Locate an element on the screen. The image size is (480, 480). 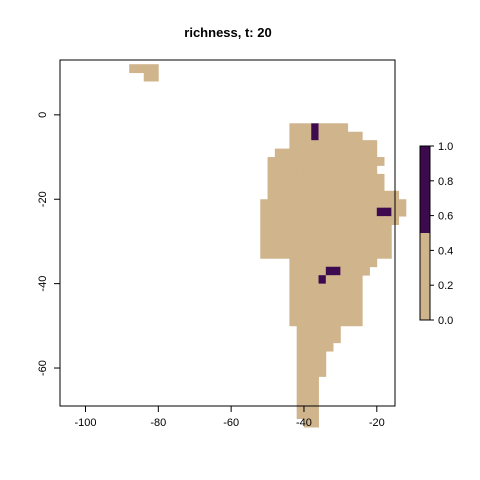
legend-tick-label: 0.2 is located at coordinates (445, 286).